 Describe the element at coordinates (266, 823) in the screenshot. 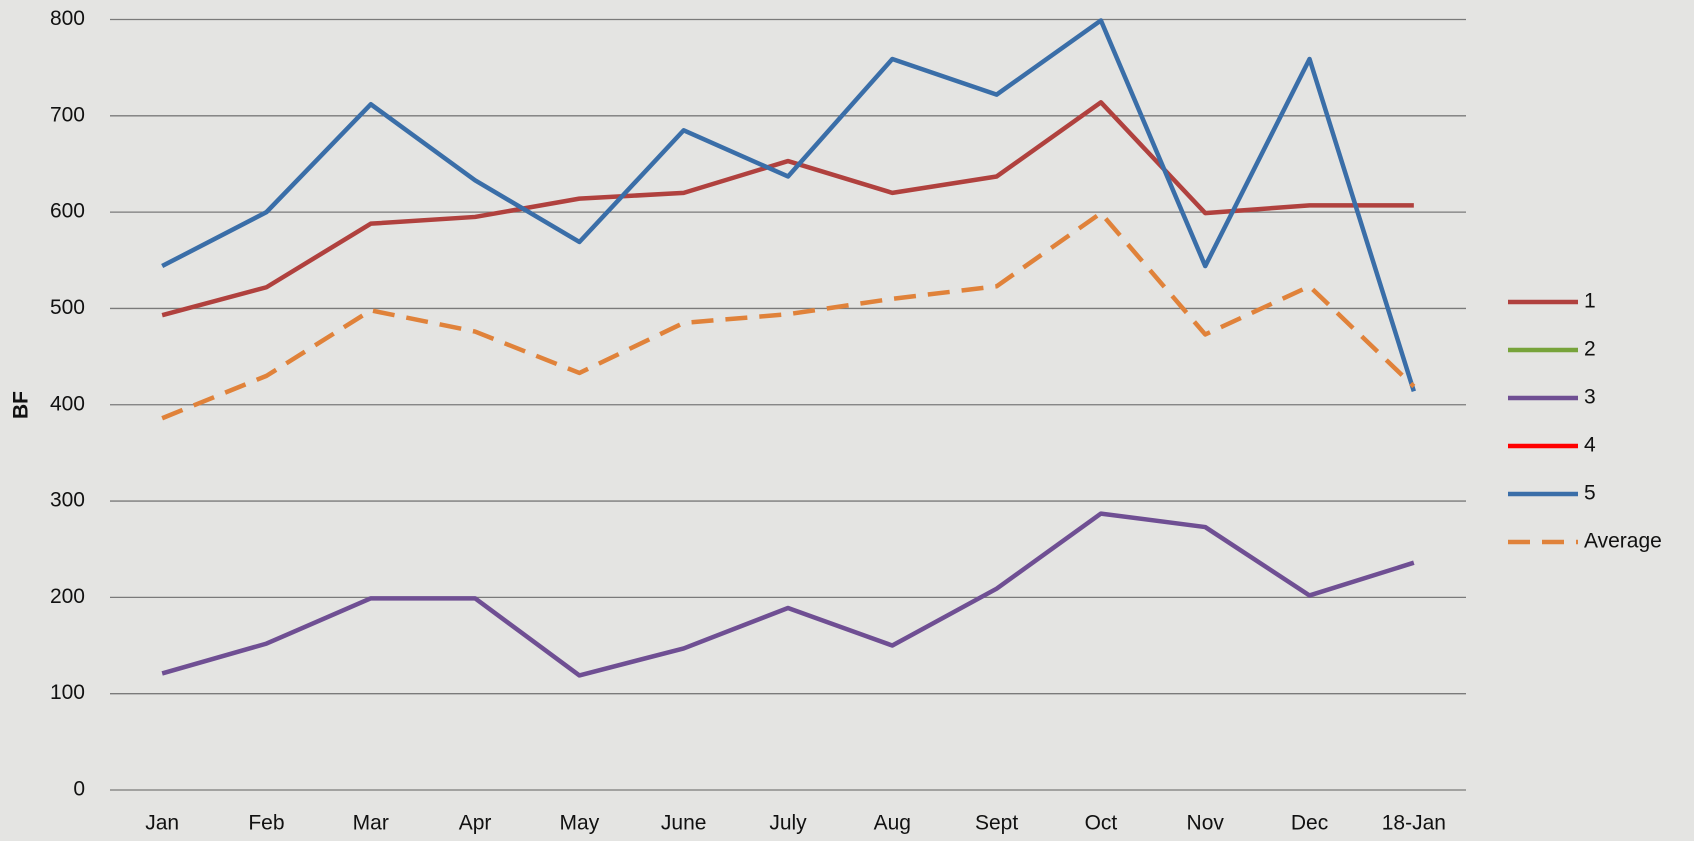

I see `x-tick-label: Feb` at that location.